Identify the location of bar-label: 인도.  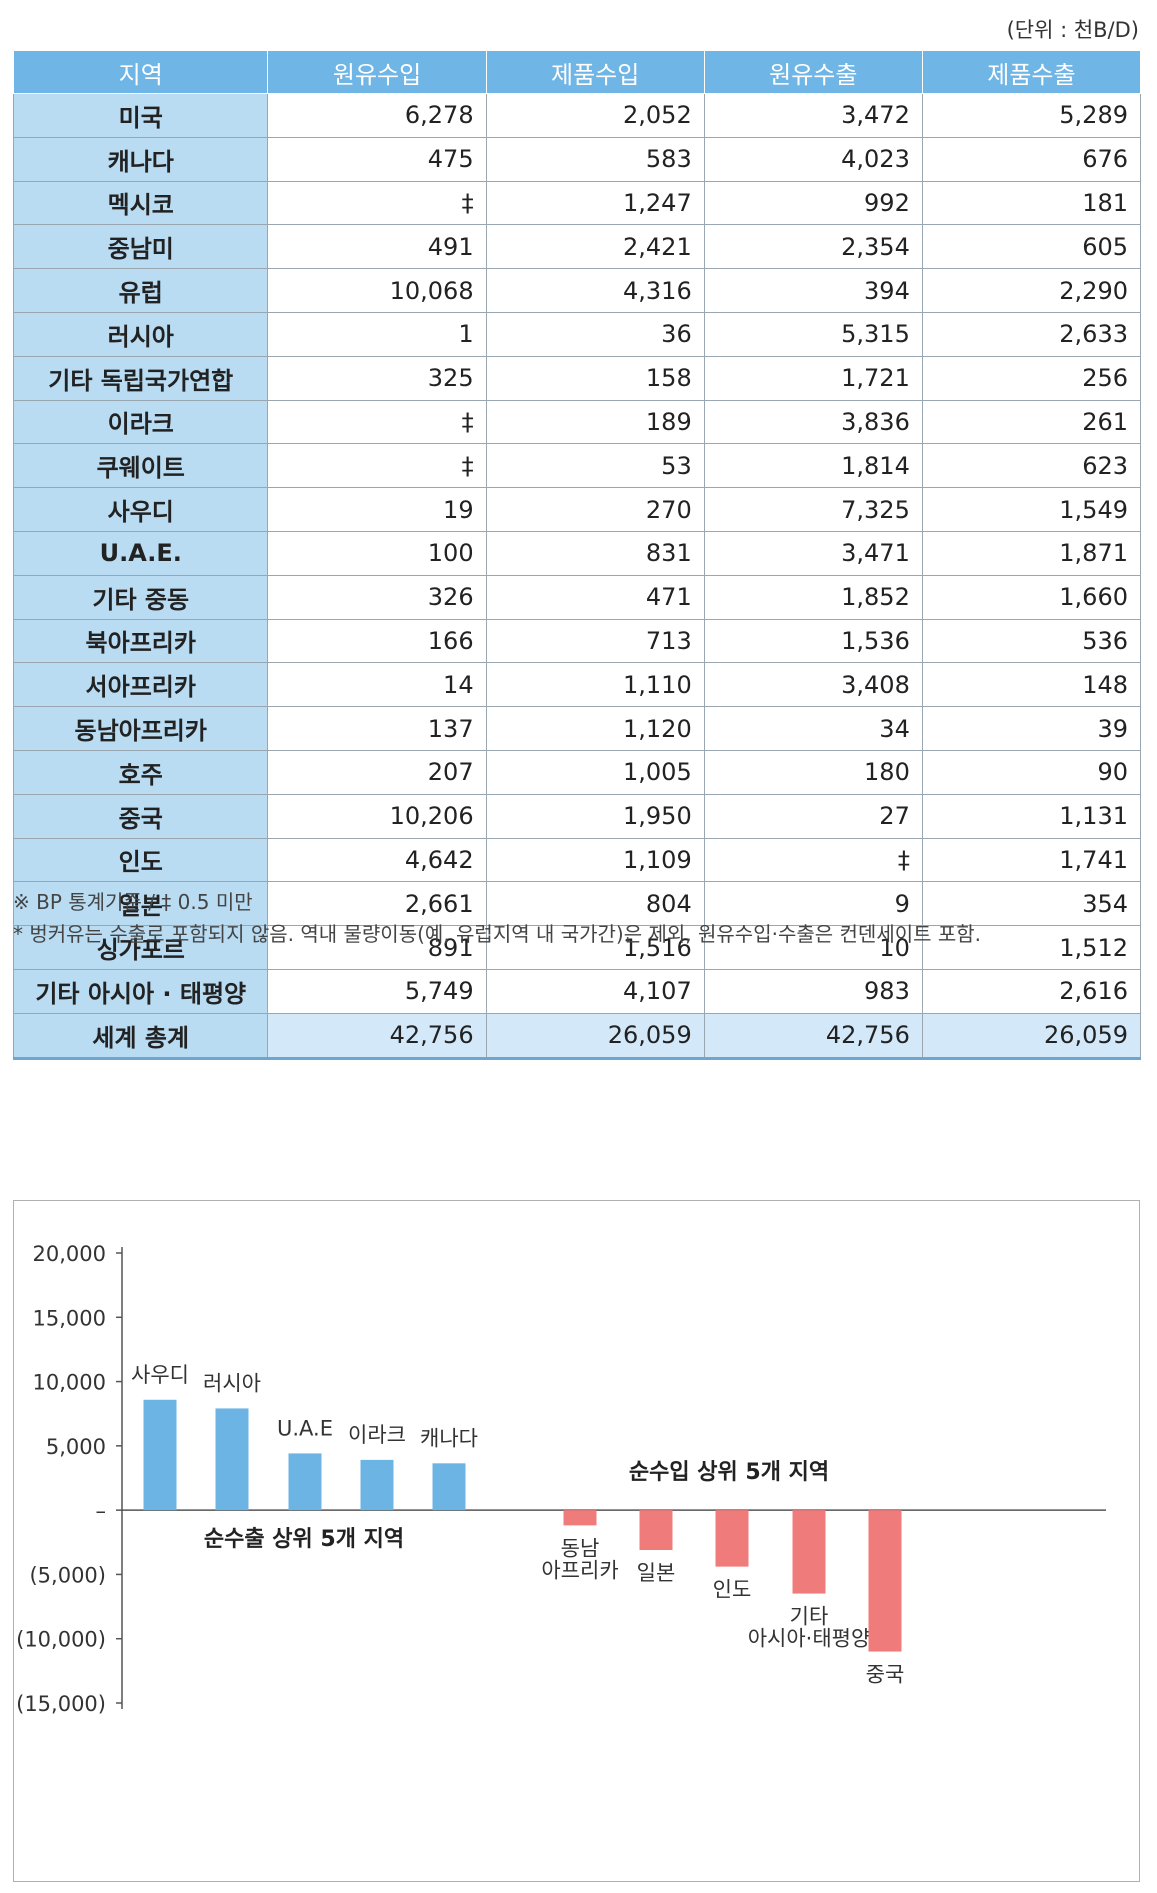
(732, 1590).